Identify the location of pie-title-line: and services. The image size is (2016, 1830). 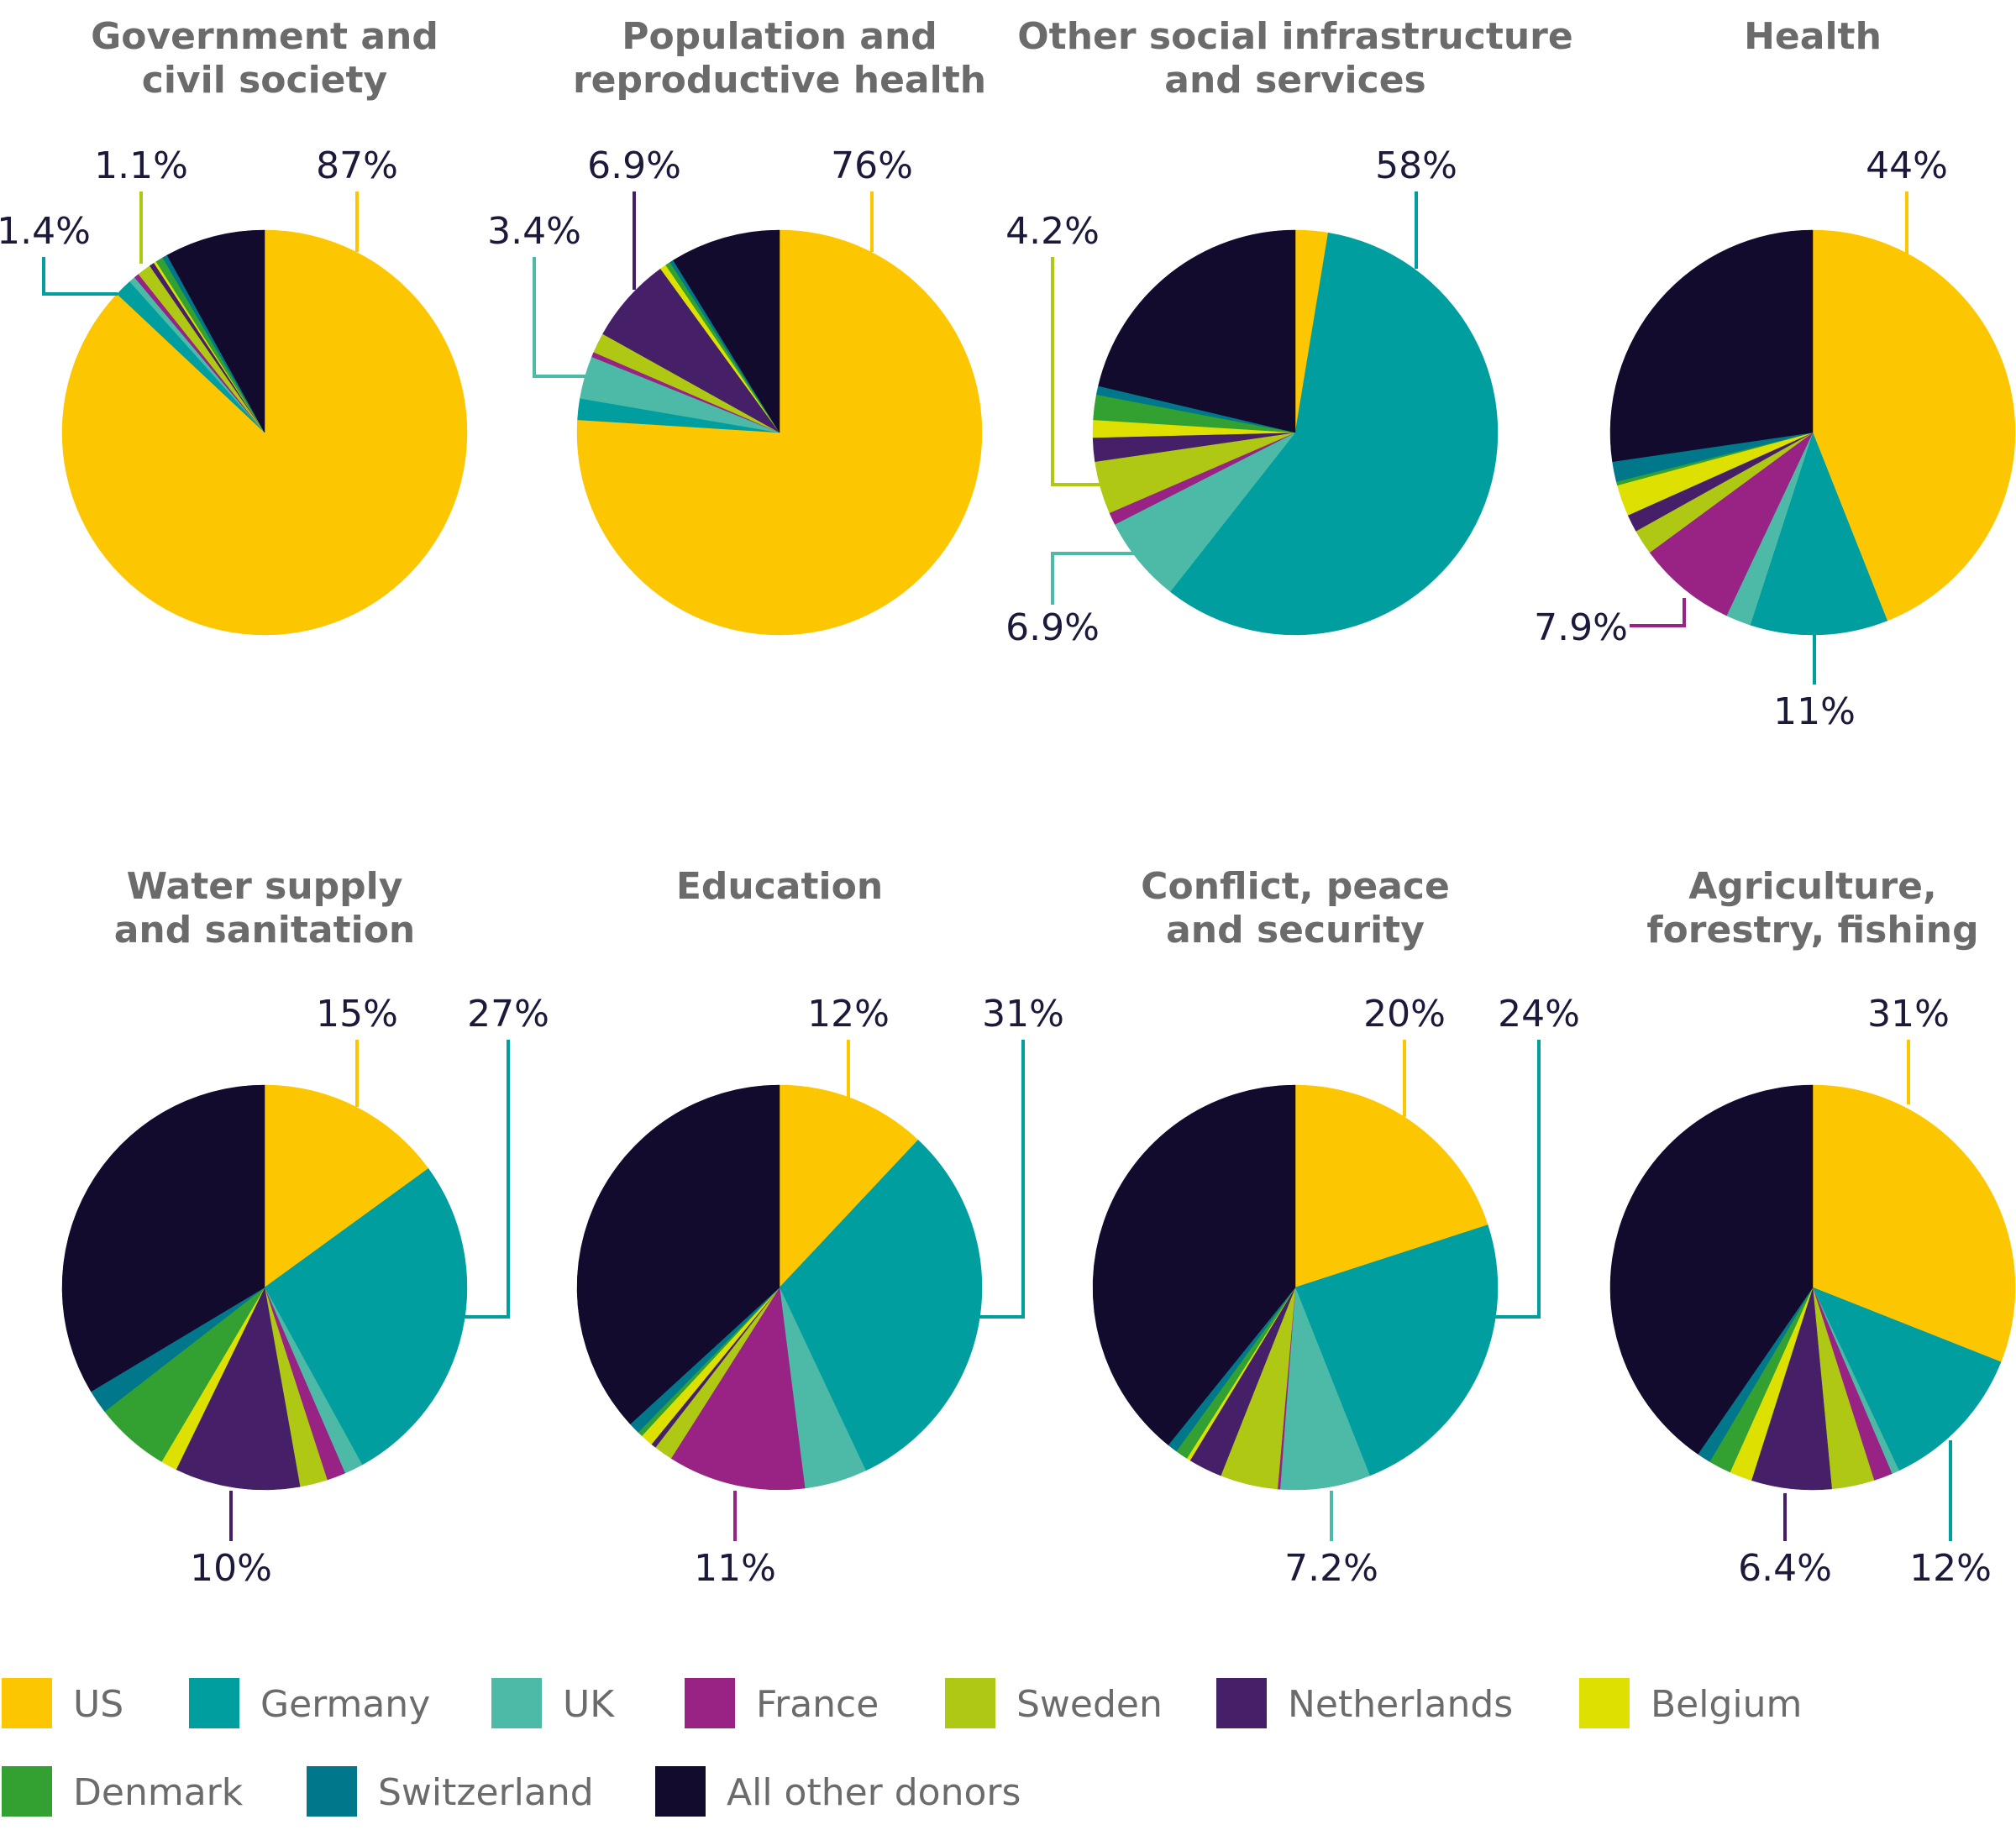
(1294, 80).